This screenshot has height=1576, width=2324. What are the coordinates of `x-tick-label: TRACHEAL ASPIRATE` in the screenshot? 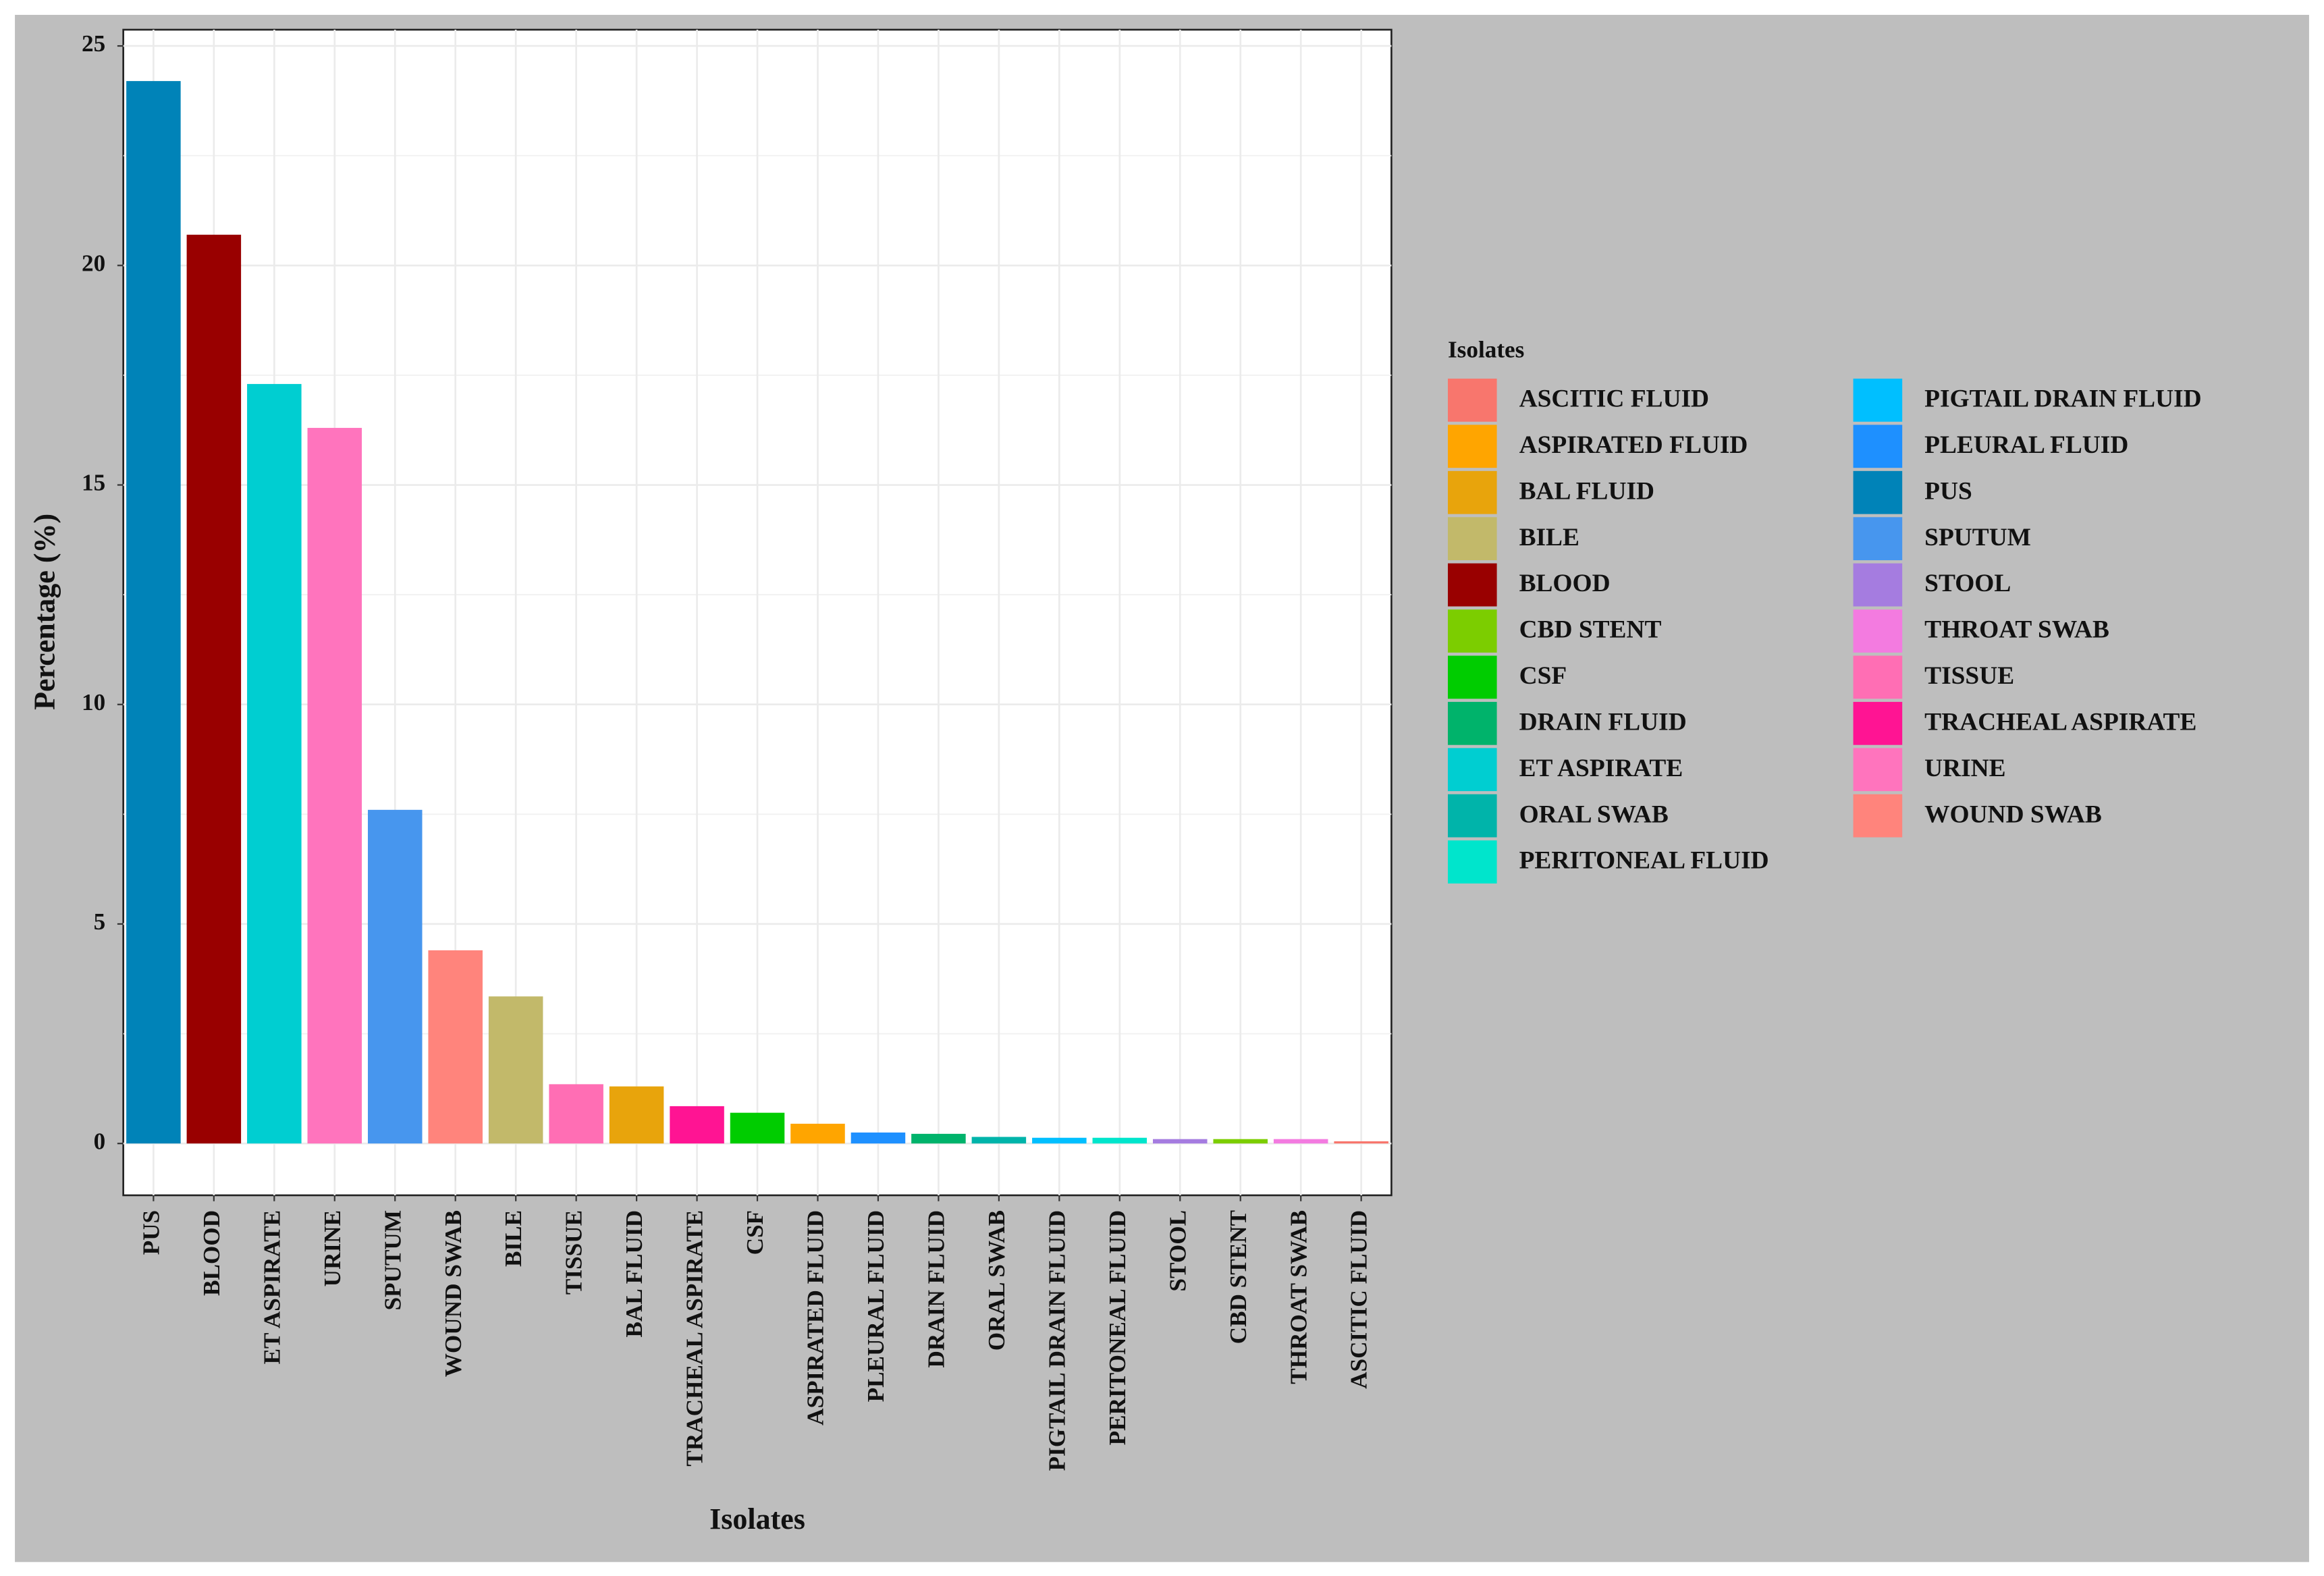 It's located at (695, 1338).